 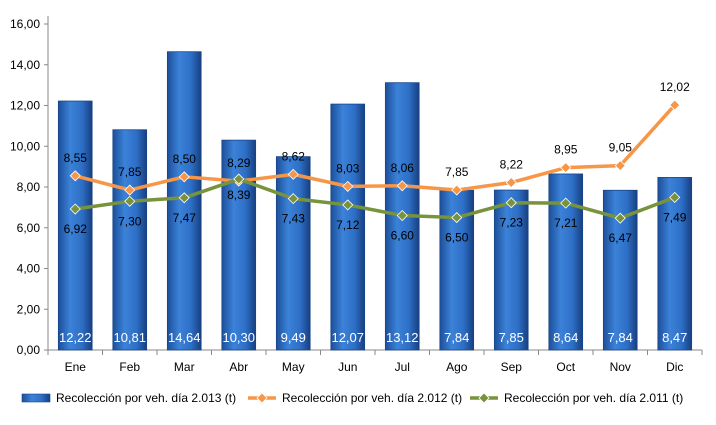 I want to click on line-2012-label: 8,55, so click(x=76, y=158).